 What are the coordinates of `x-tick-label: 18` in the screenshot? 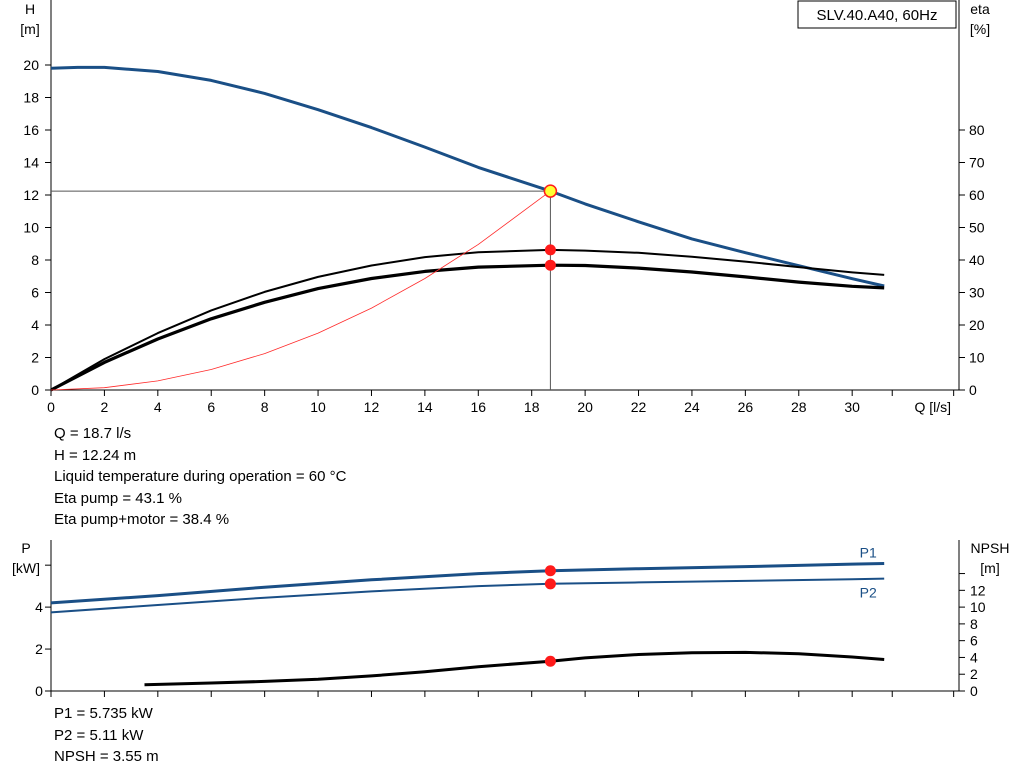 It's located at (532, 407).